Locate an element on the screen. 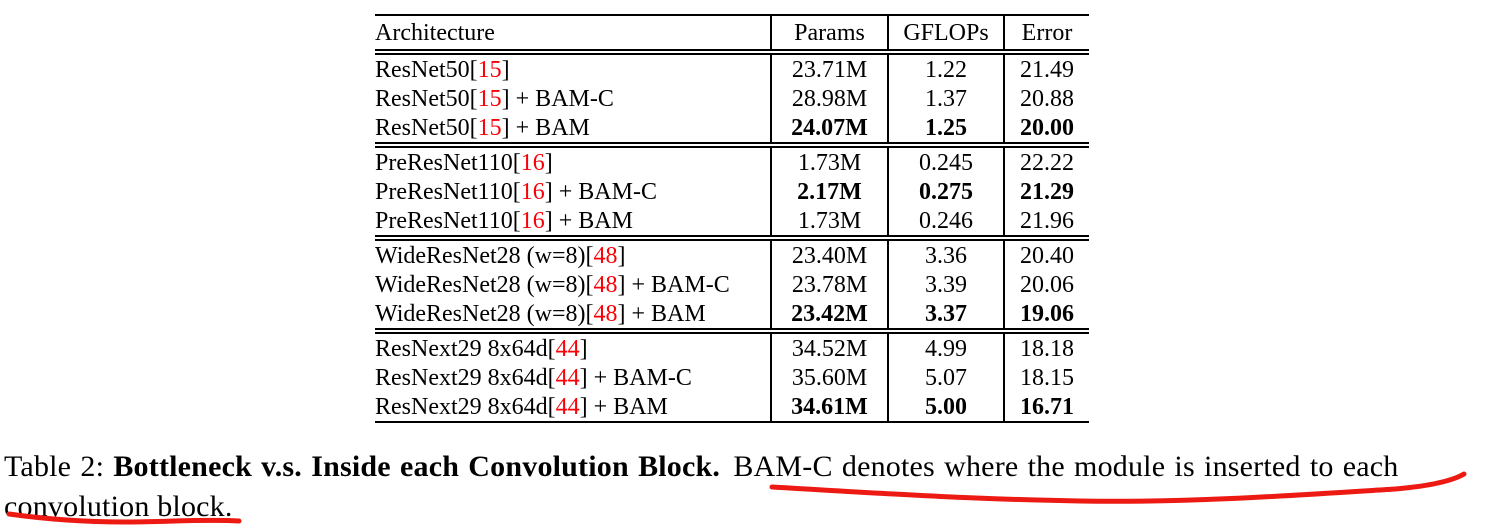 The image size is (1500, 530). col-header-error: Error is located at coordinates (1046, 33).